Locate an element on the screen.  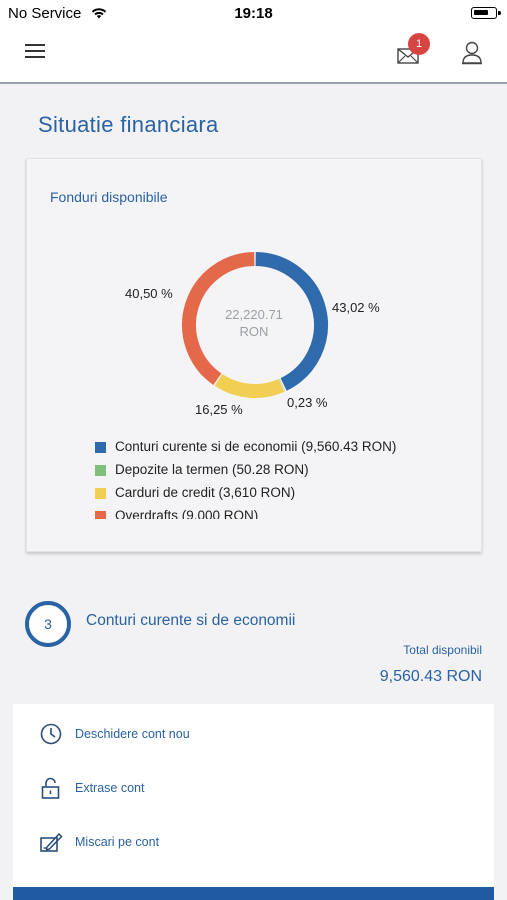
chart-center-value: 22,220.71 RON is located at coordinates (254, 323).